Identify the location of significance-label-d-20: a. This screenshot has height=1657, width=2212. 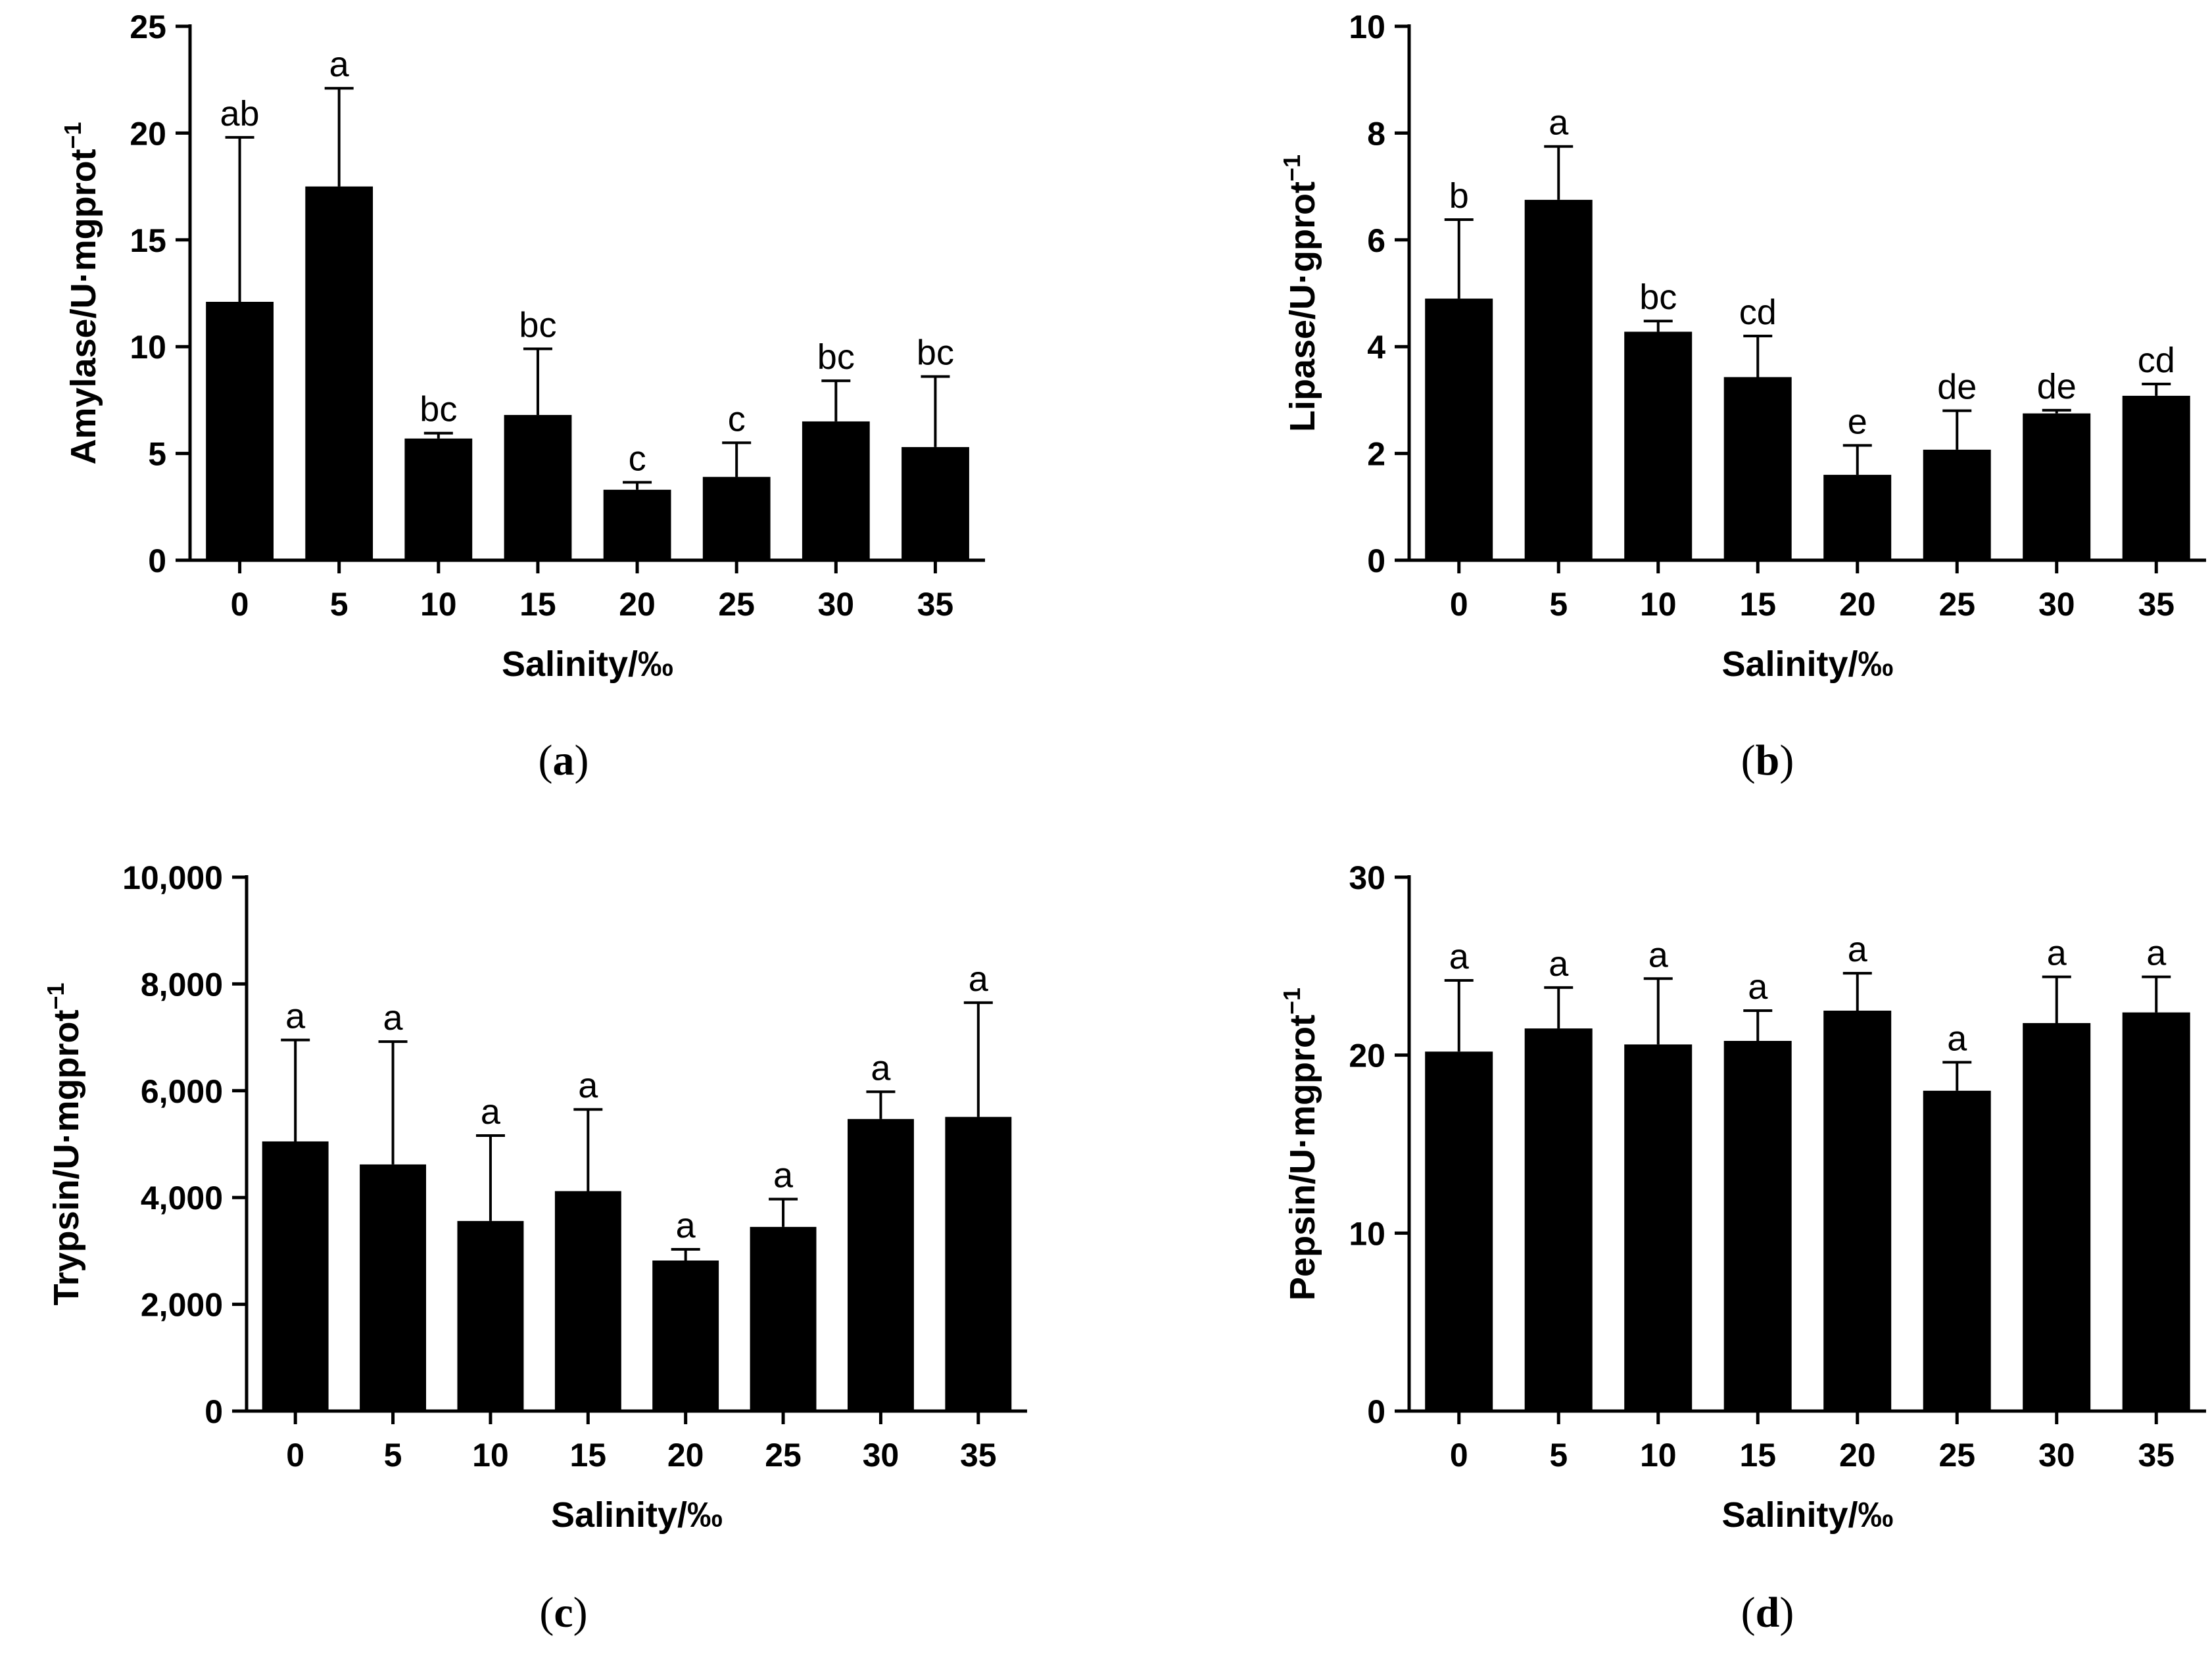
(1858, 949).